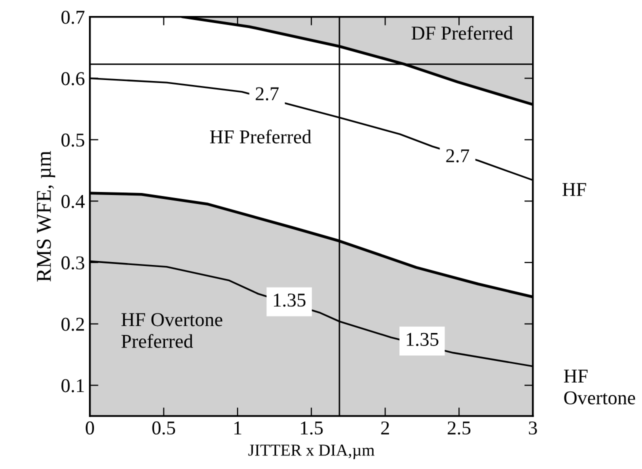  What do you see at coordinates (90, 428) in the screenshot?
I see `x-tick-label: 0` at bounding box center [90, 428].